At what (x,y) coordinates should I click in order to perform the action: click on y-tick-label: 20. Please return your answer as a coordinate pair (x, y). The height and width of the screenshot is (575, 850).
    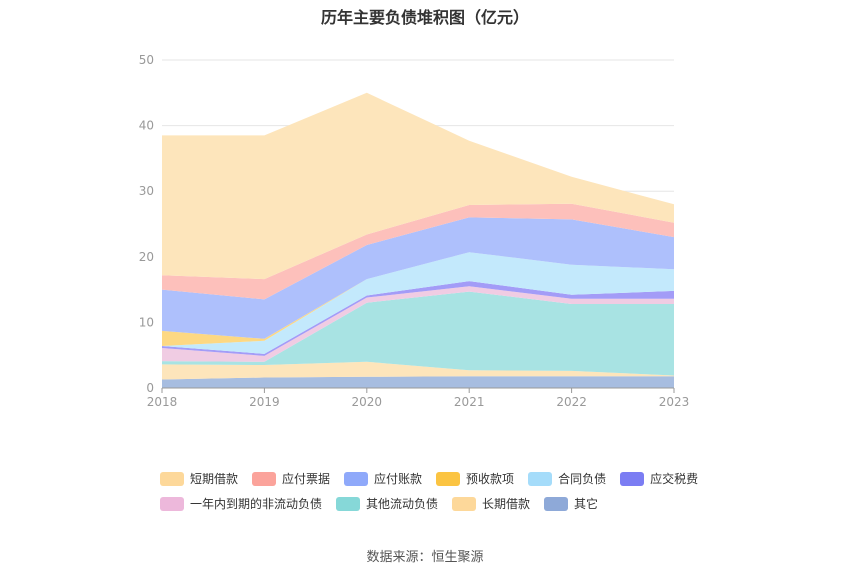
    Looking at the image, I should click on (146, 257).